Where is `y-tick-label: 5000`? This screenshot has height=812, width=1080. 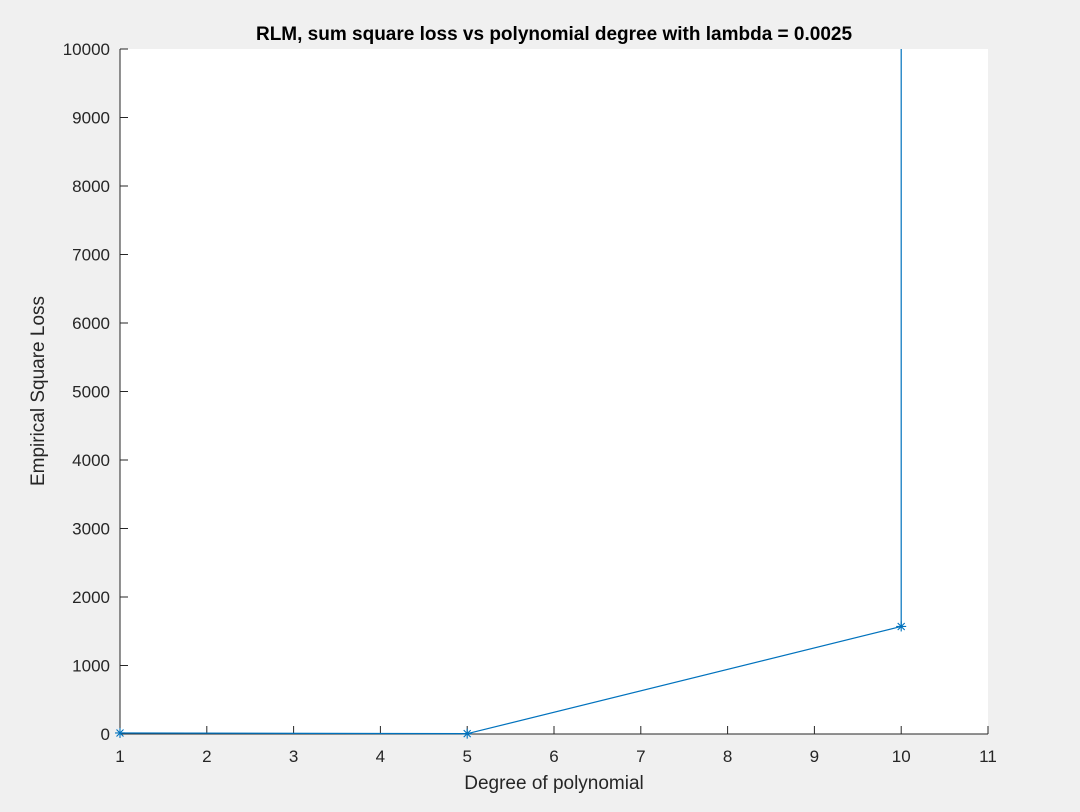
y-tick-label: 5000 is located at coordinates (91, 392).